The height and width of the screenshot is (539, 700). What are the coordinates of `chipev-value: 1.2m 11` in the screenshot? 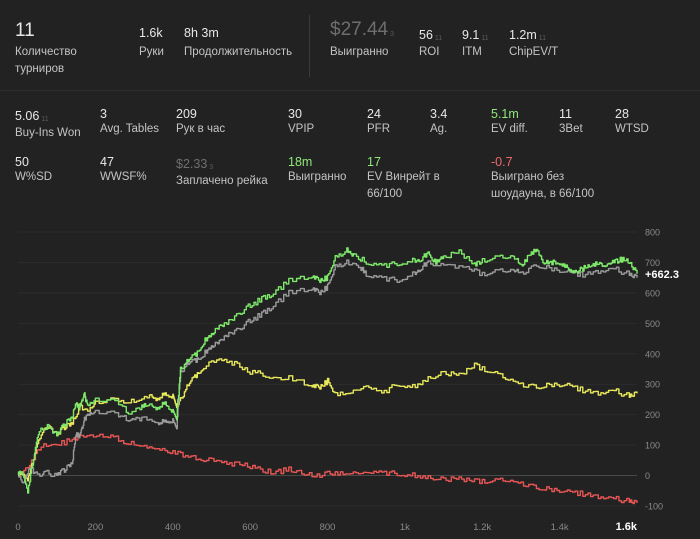 It's located at (528, 35).